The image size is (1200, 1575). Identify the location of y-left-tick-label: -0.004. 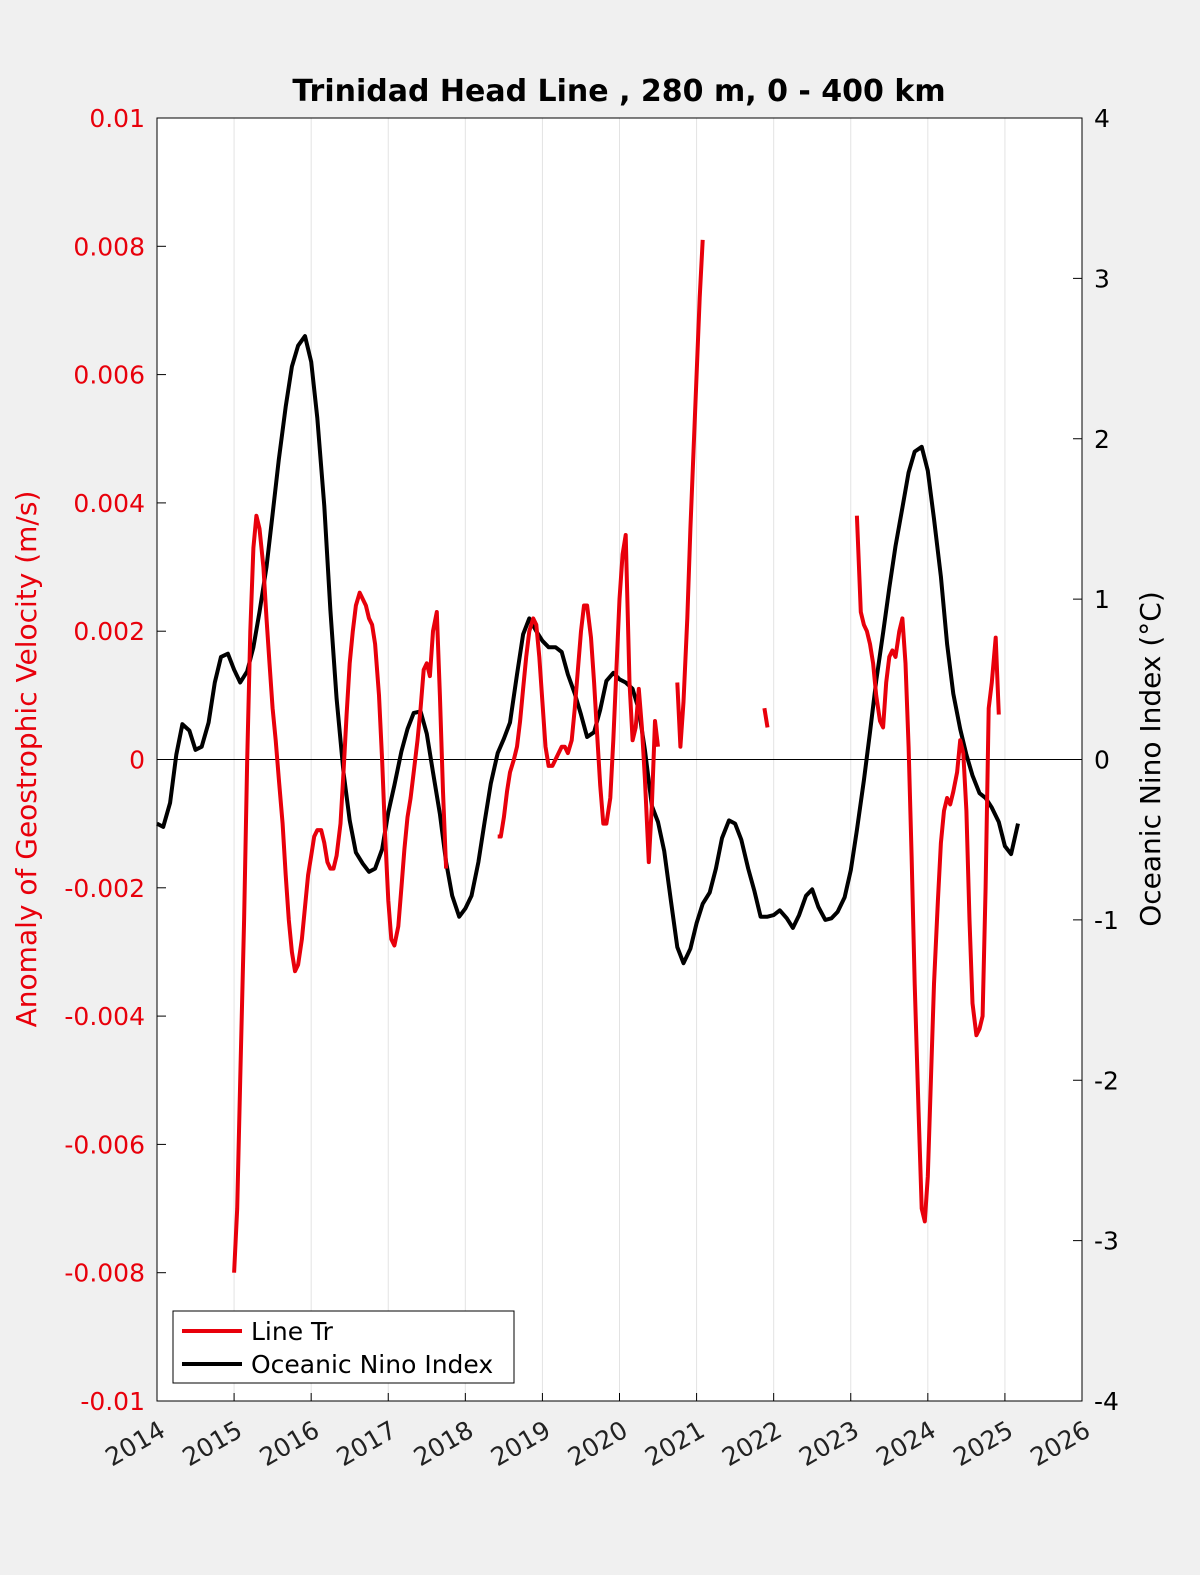
(104, 1016).